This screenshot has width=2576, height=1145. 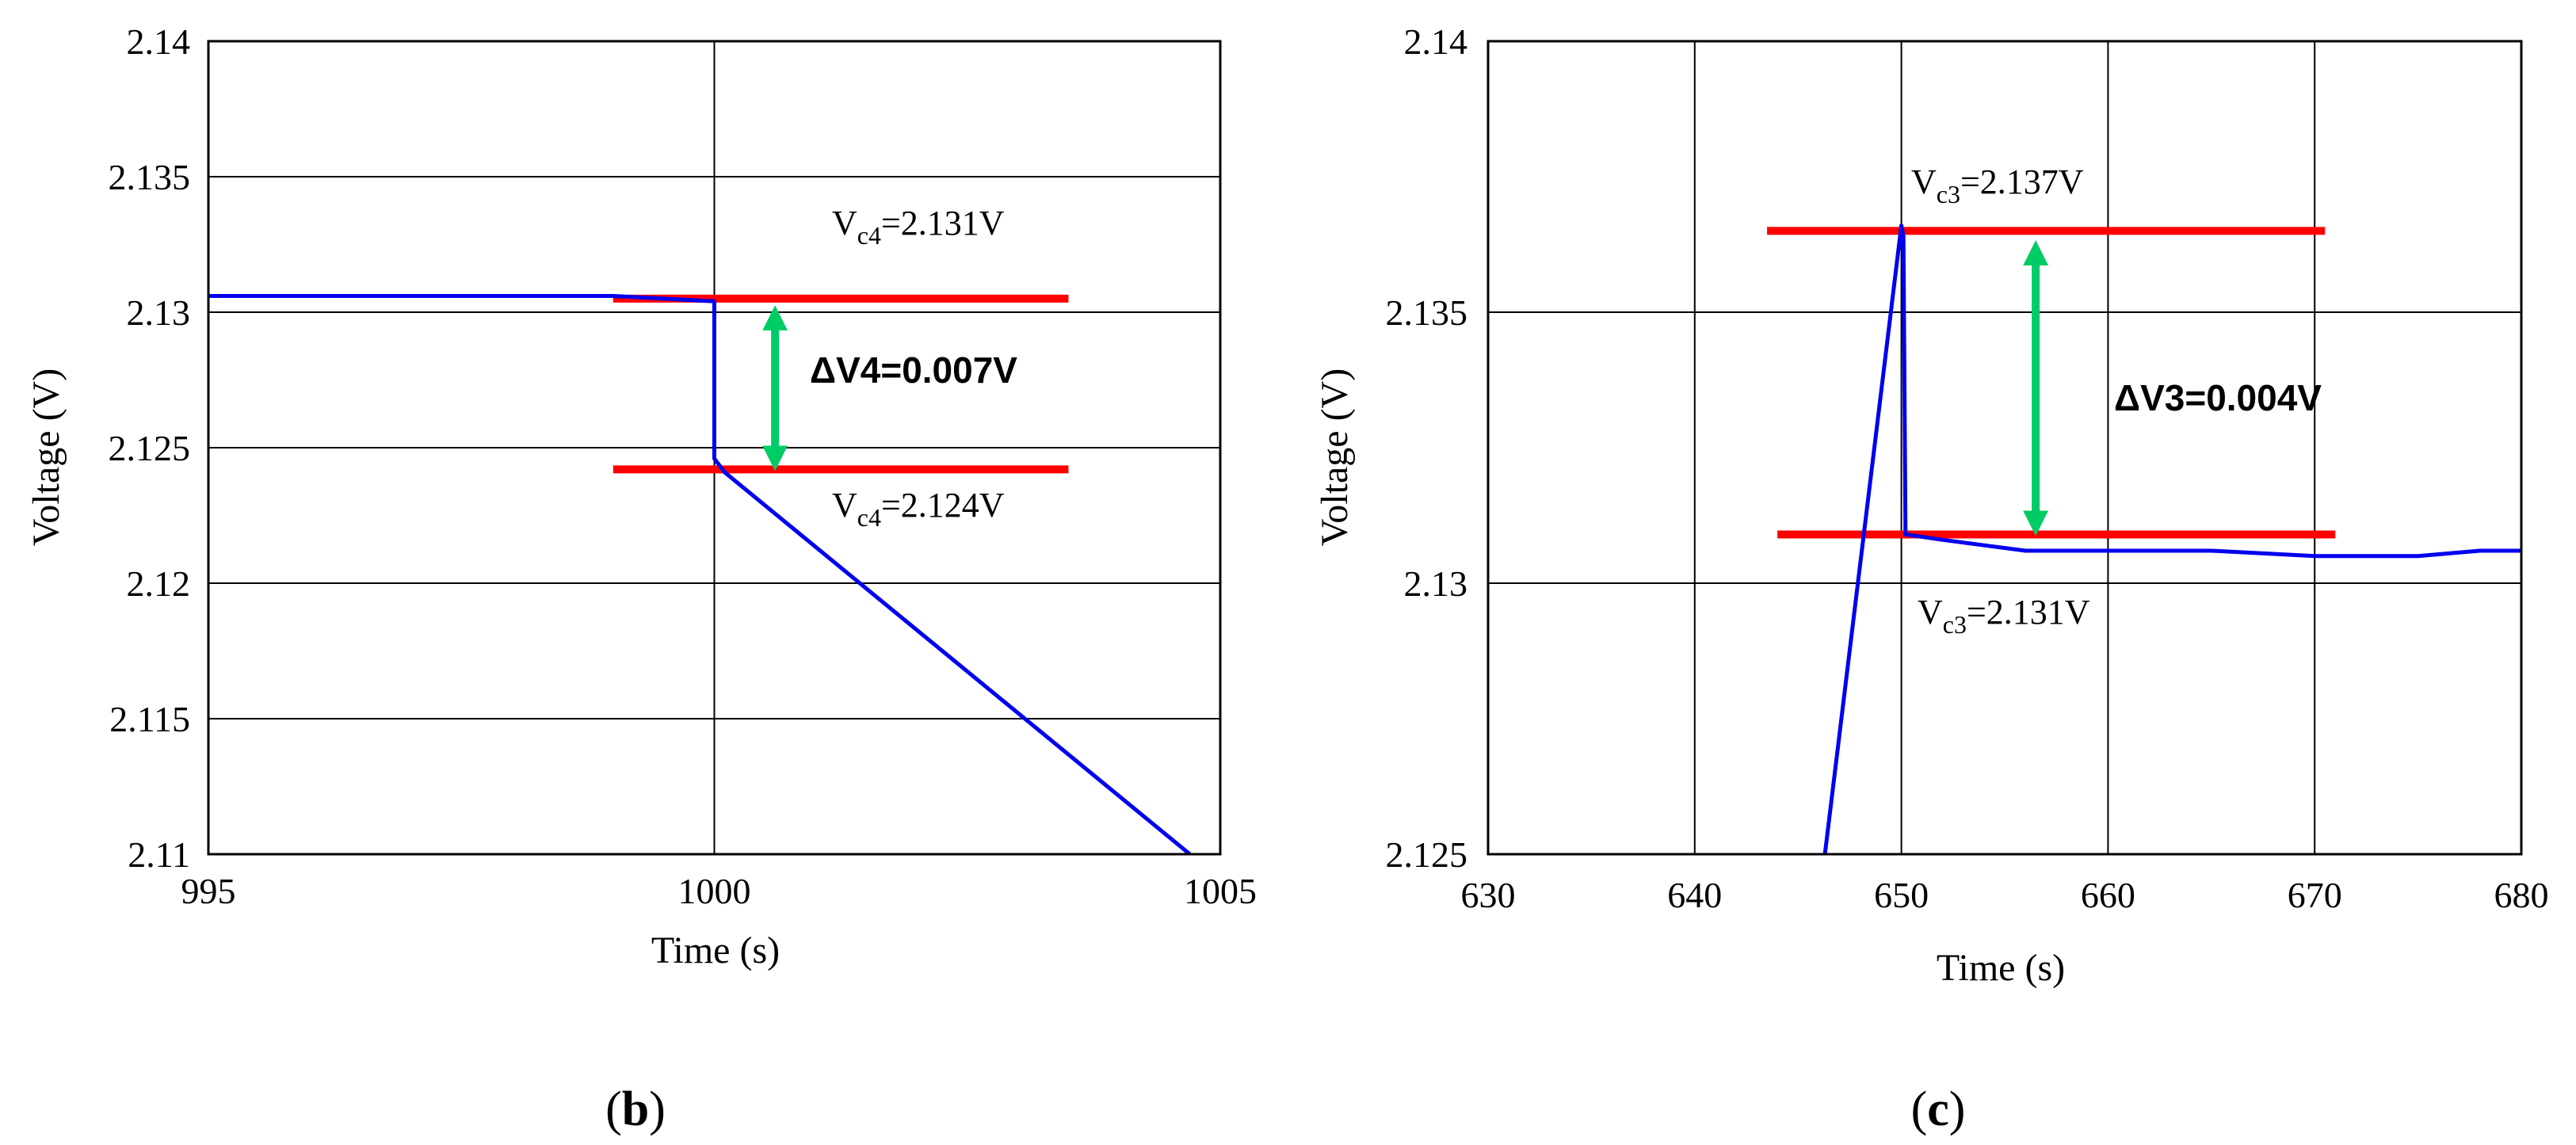 I want to click on panel-label-c: (c), so click(x=1939, y=1109).